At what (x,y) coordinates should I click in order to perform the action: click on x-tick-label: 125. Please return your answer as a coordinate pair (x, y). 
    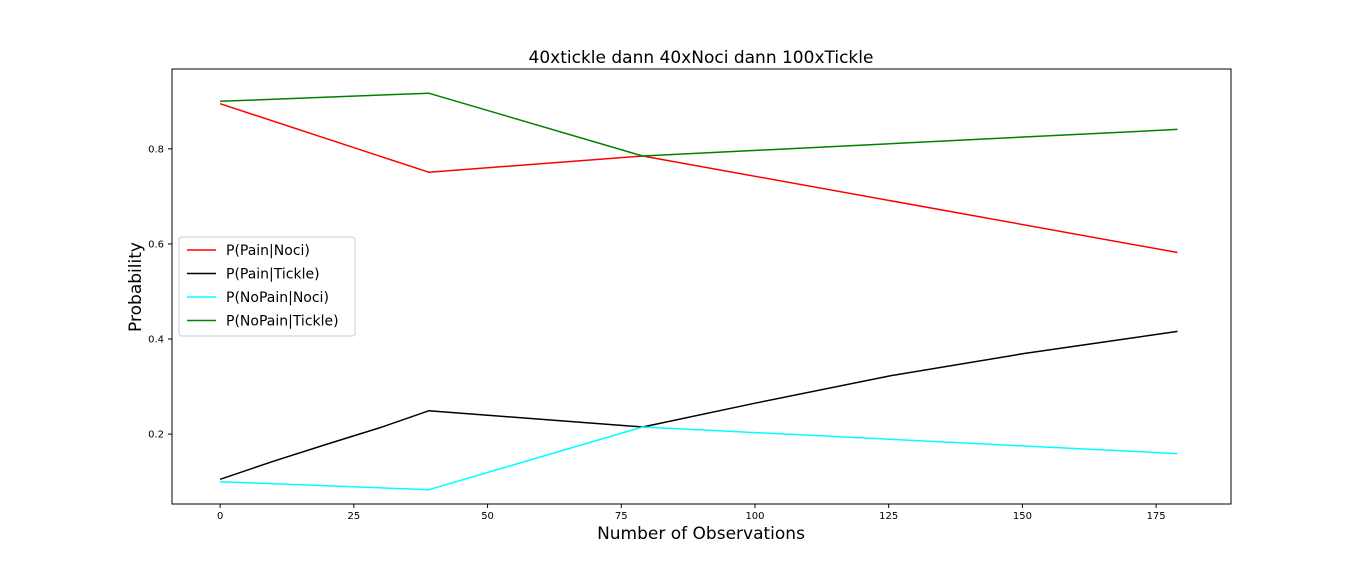
    Looking at the image, I should click on (888, 516).